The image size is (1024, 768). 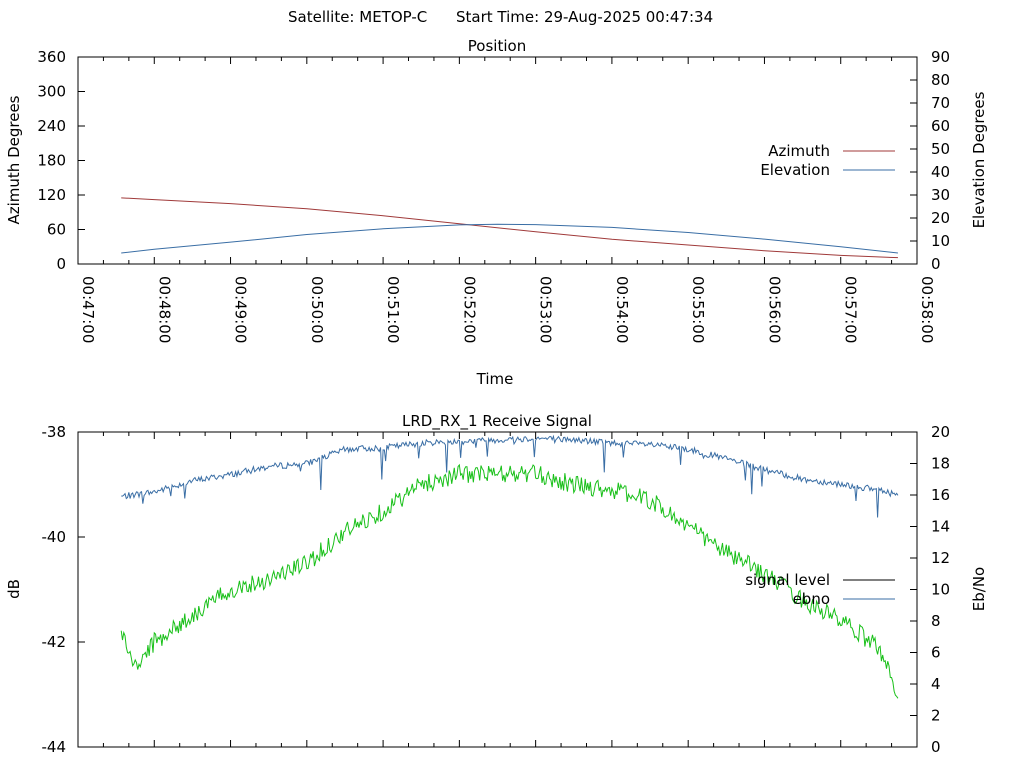 What do you see at coordinates (510, 476) in the screenshot?
I see `ebno-line` at bounding box center [510, 476].